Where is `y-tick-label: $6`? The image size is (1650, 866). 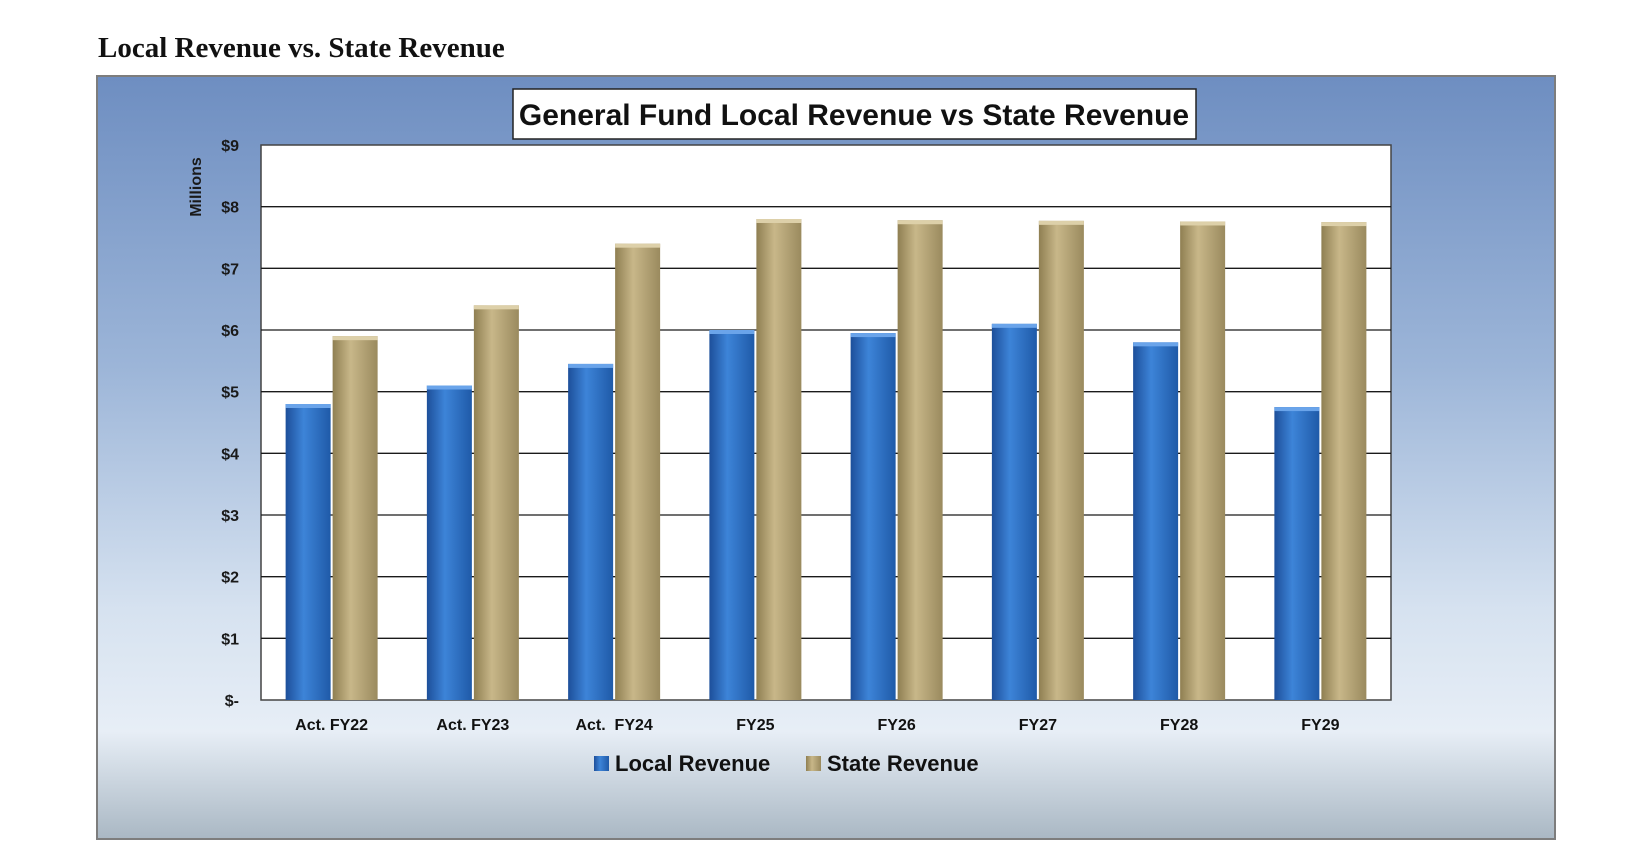
y-tick-label: $6 is located at coordinates (230, 331).